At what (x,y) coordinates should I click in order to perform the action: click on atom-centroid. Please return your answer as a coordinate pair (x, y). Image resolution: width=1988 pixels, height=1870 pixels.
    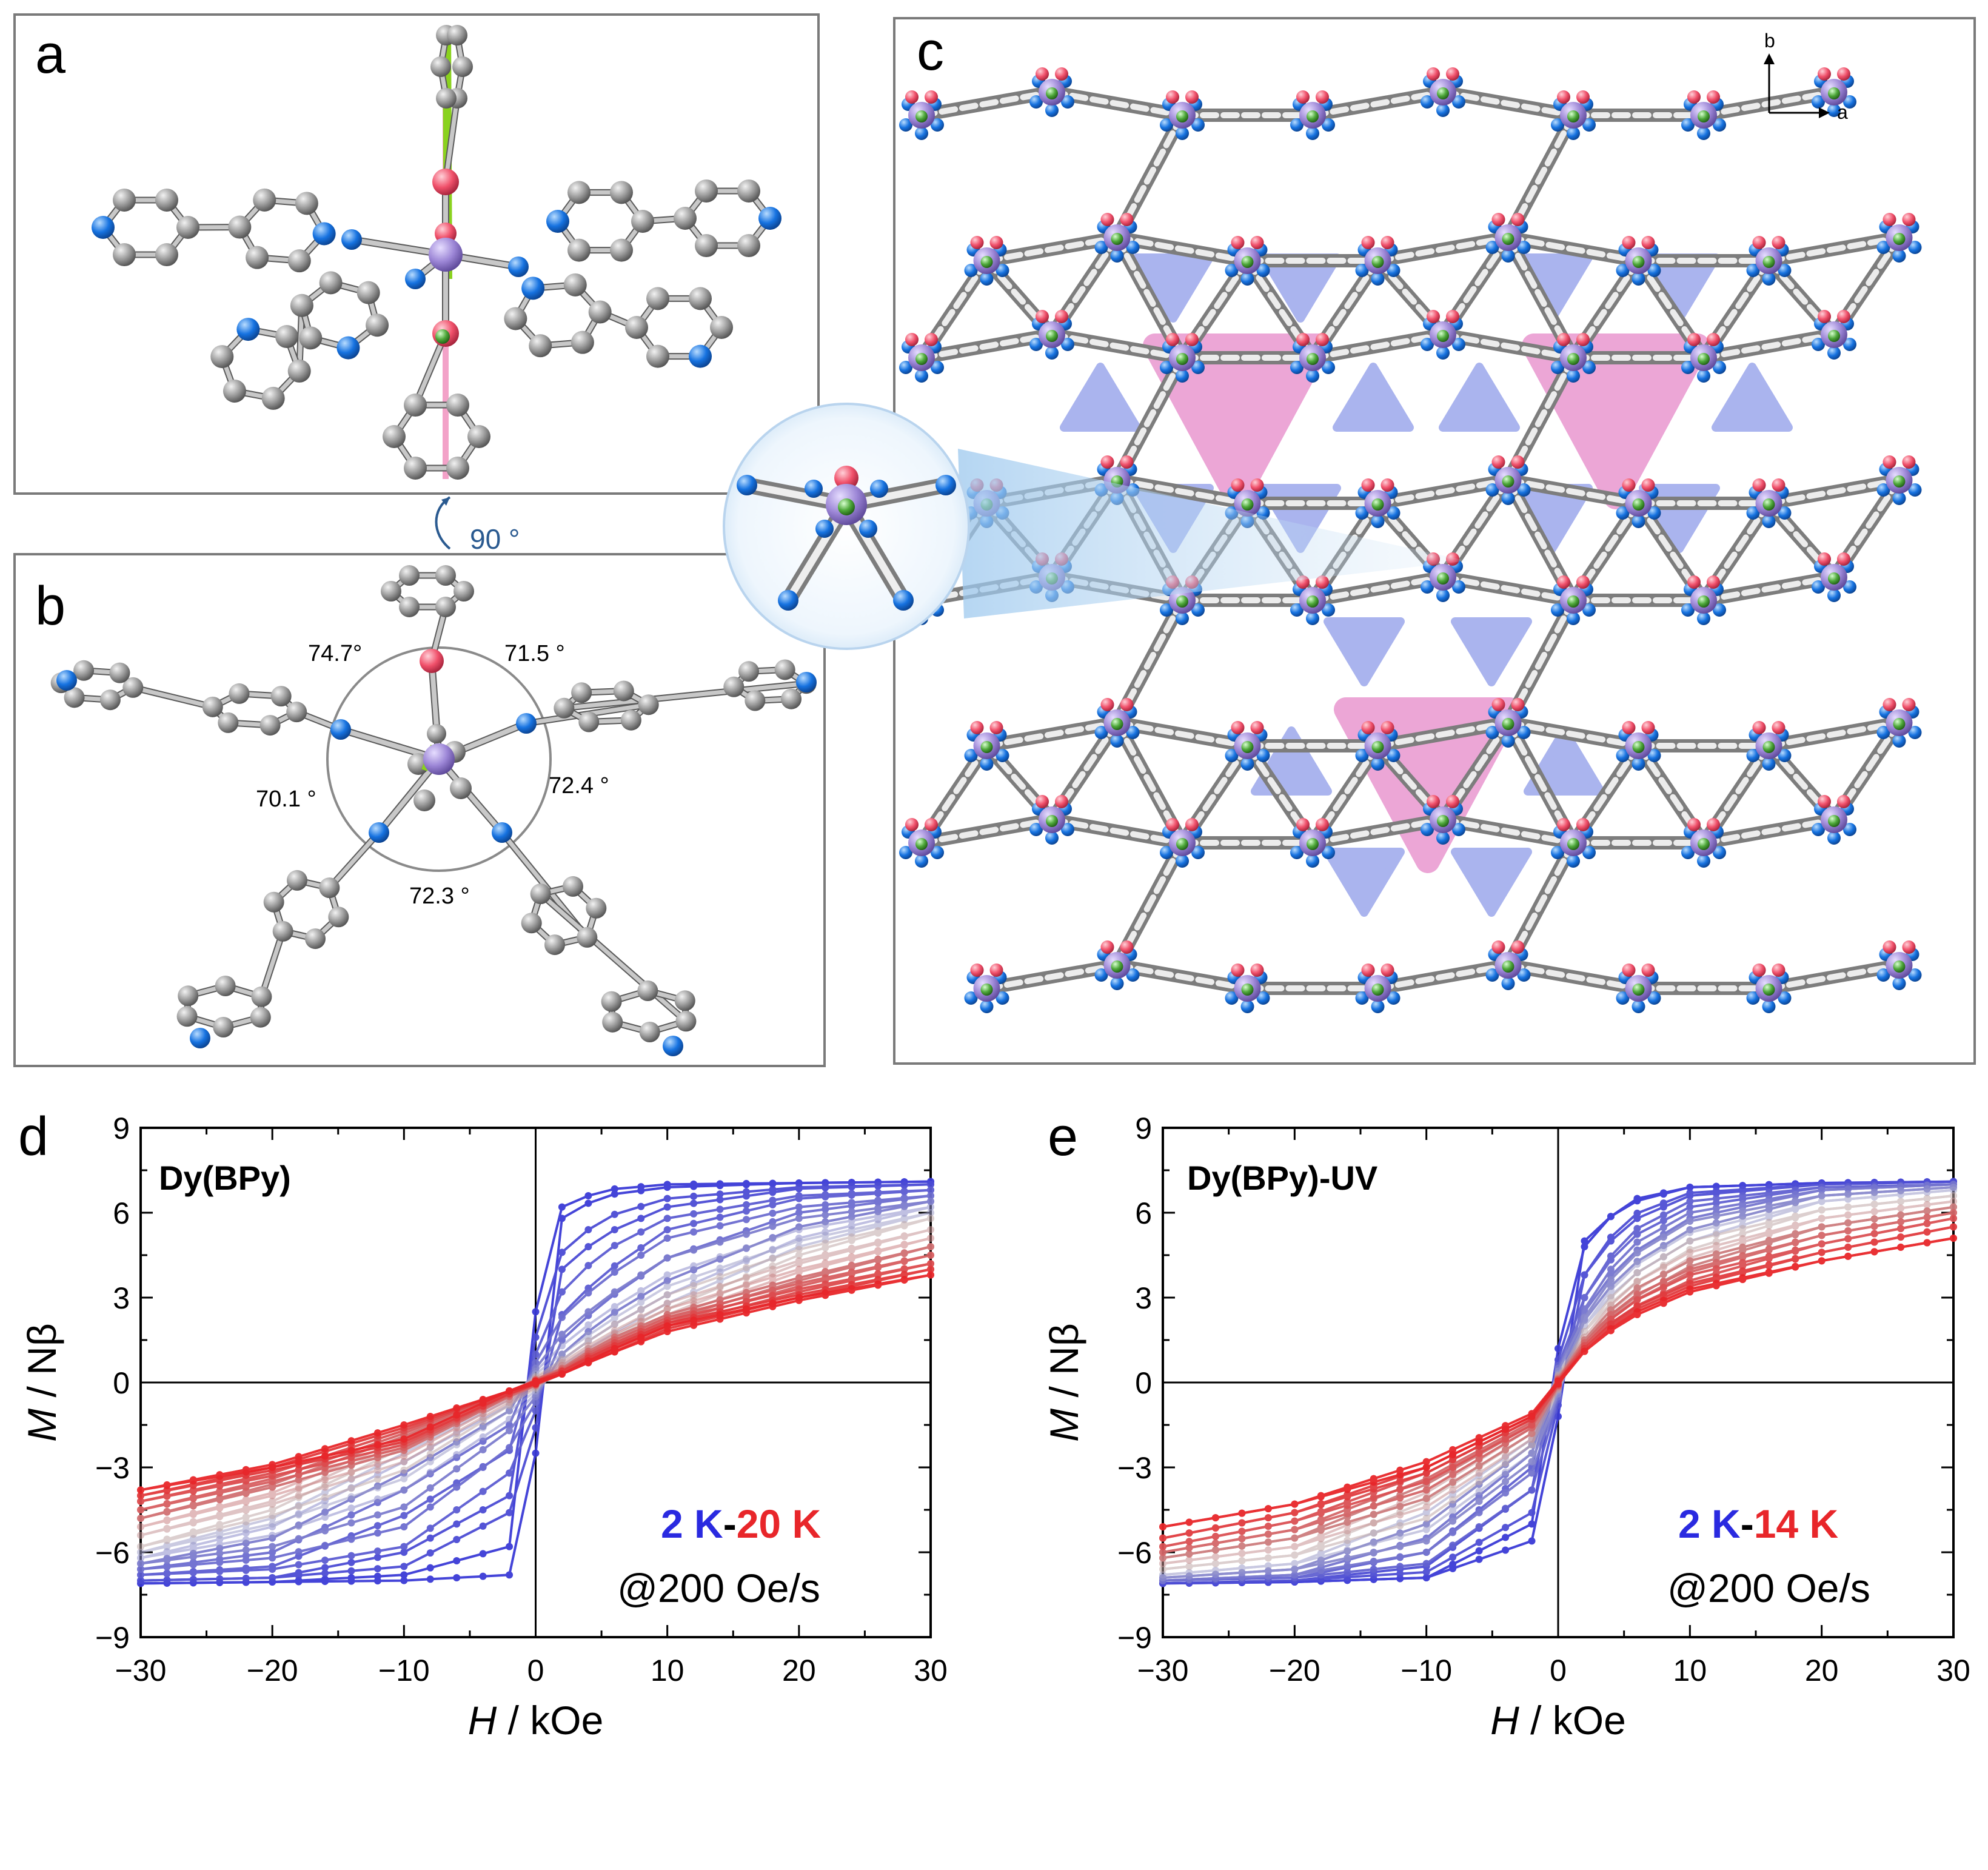
    Looking at the image, I should click on (1768, 504).